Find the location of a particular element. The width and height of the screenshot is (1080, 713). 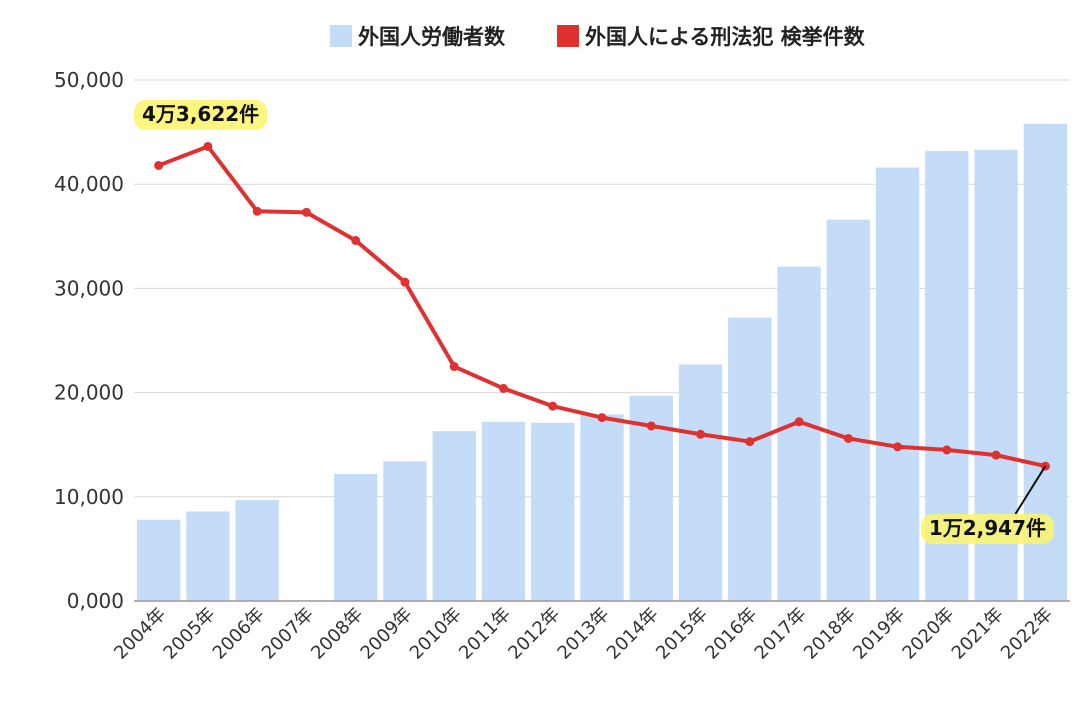

x-tick-label: 2013年 is located at coordinates (584, 634).